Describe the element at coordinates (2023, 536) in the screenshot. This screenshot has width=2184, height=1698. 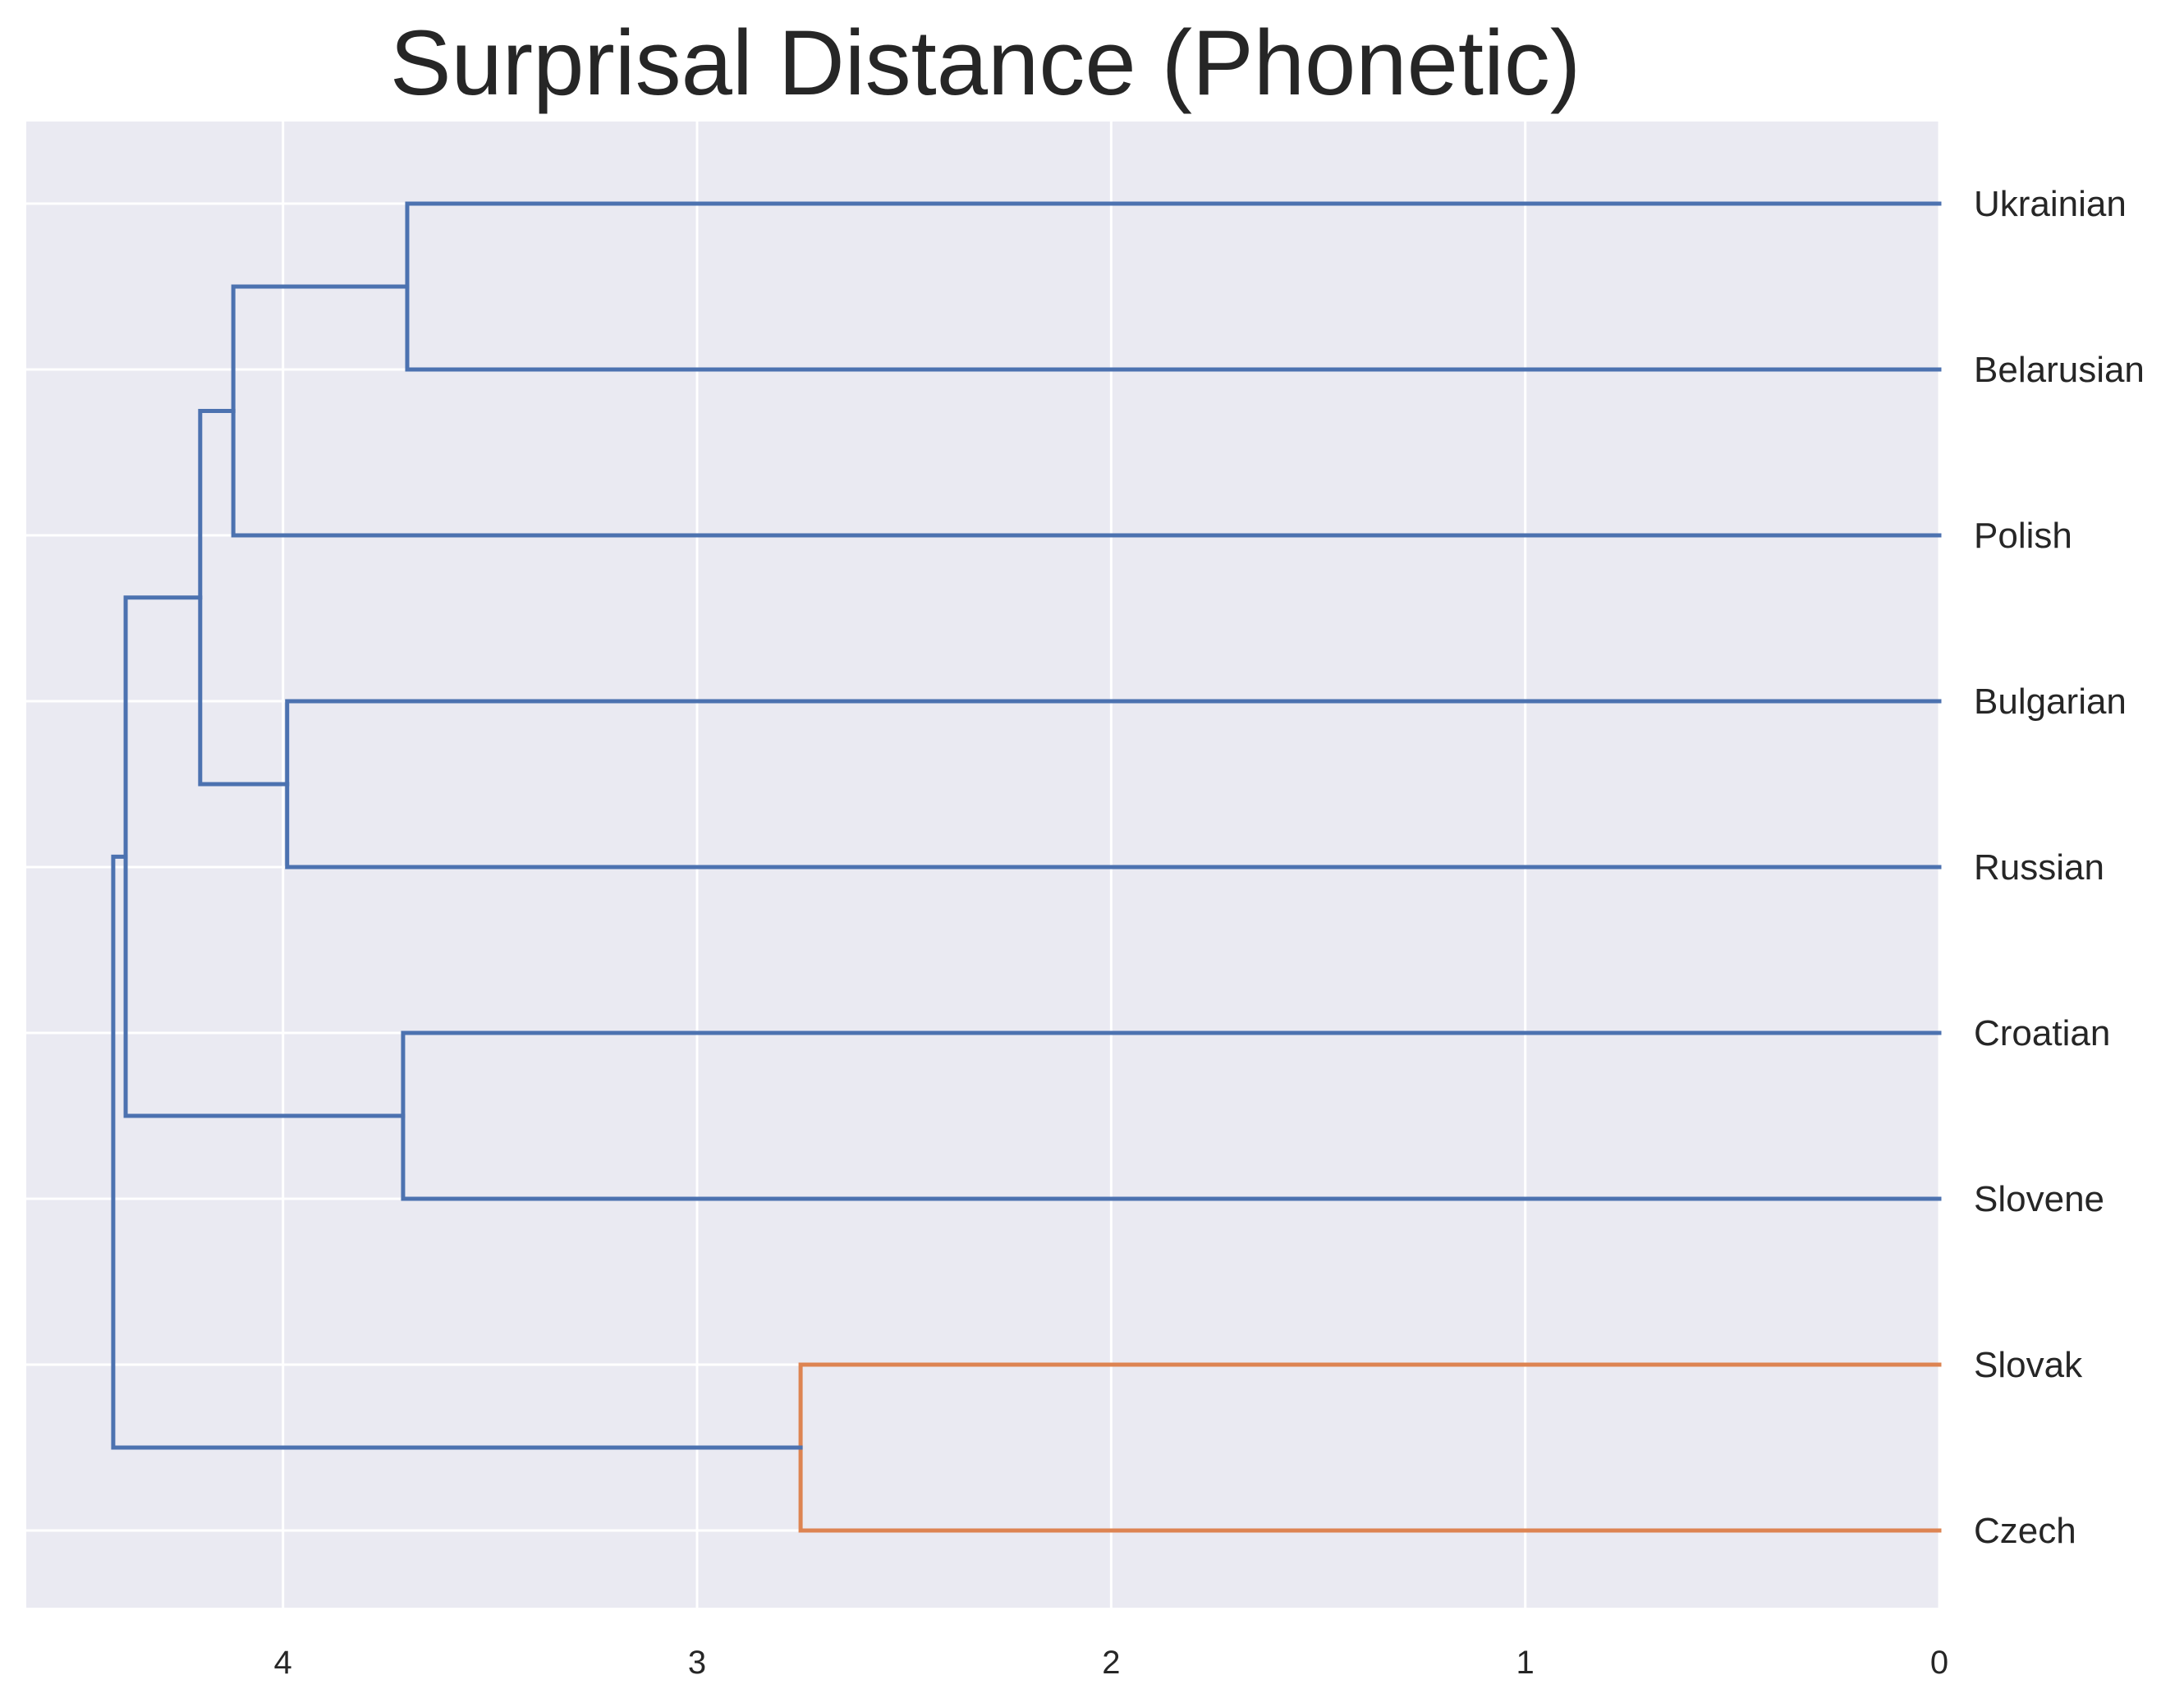
I see `leaf-label: Polish` at that location.